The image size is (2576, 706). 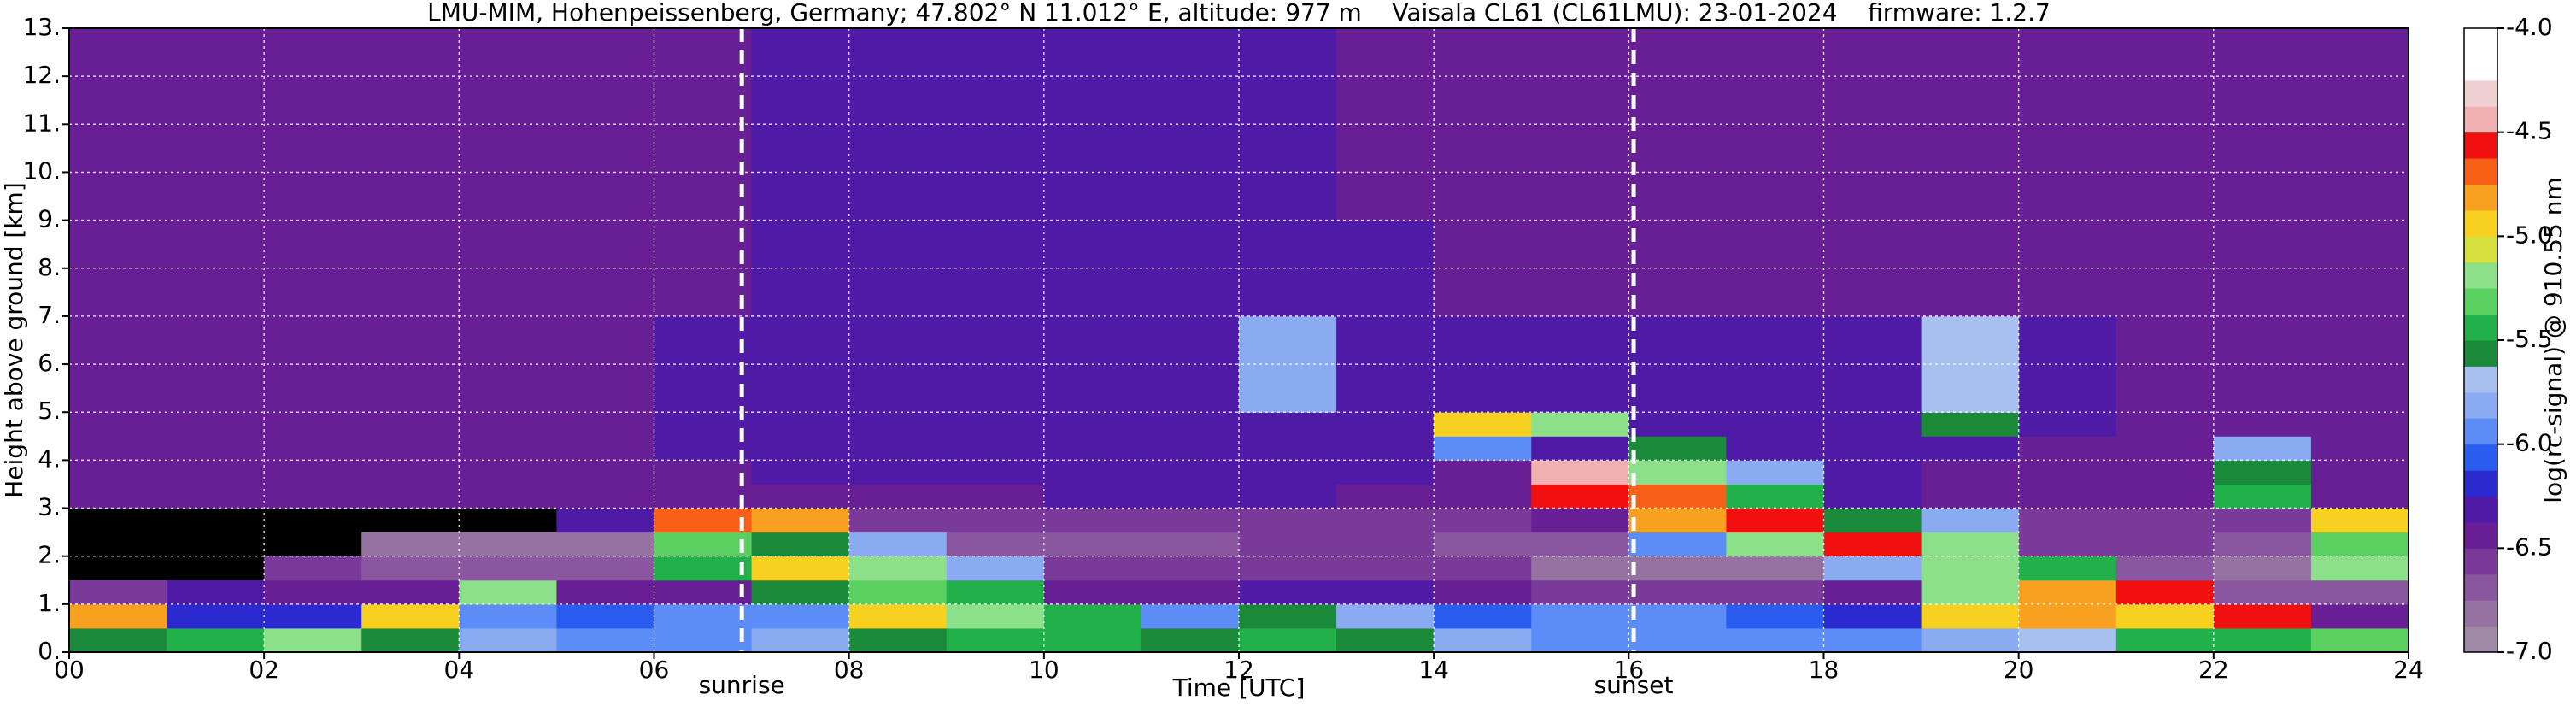 What do you see at coordinates (2529, 131) in the screenshot?
I see `colorbar-tick-label: -4.5` at bounding box center [2529, 131].